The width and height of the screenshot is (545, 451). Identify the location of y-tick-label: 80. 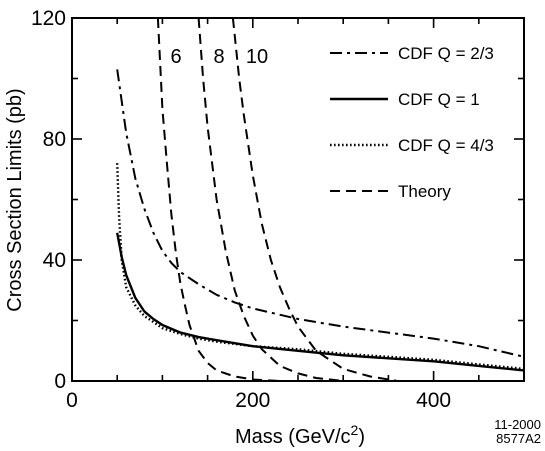
(54, 139).